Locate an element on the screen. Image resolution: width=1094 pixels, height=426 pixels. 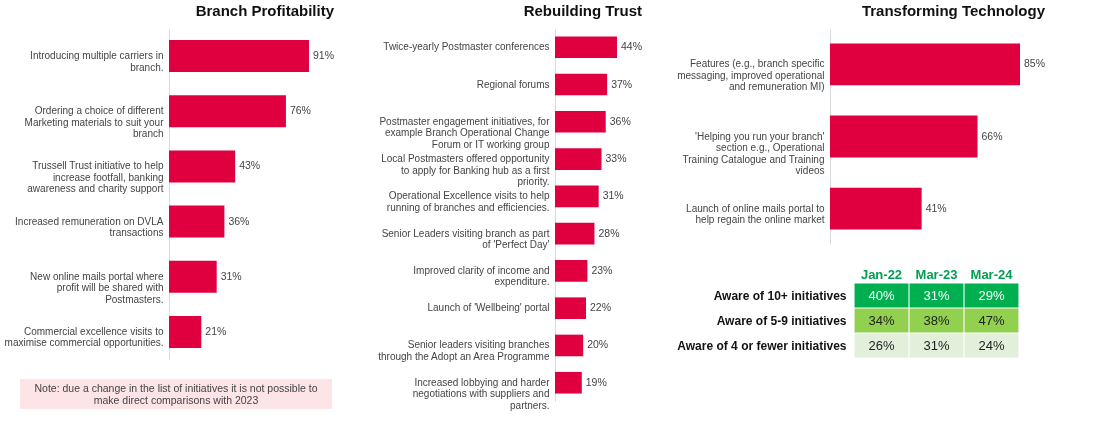
data-label: 41% is located at coordinates (936, 207).